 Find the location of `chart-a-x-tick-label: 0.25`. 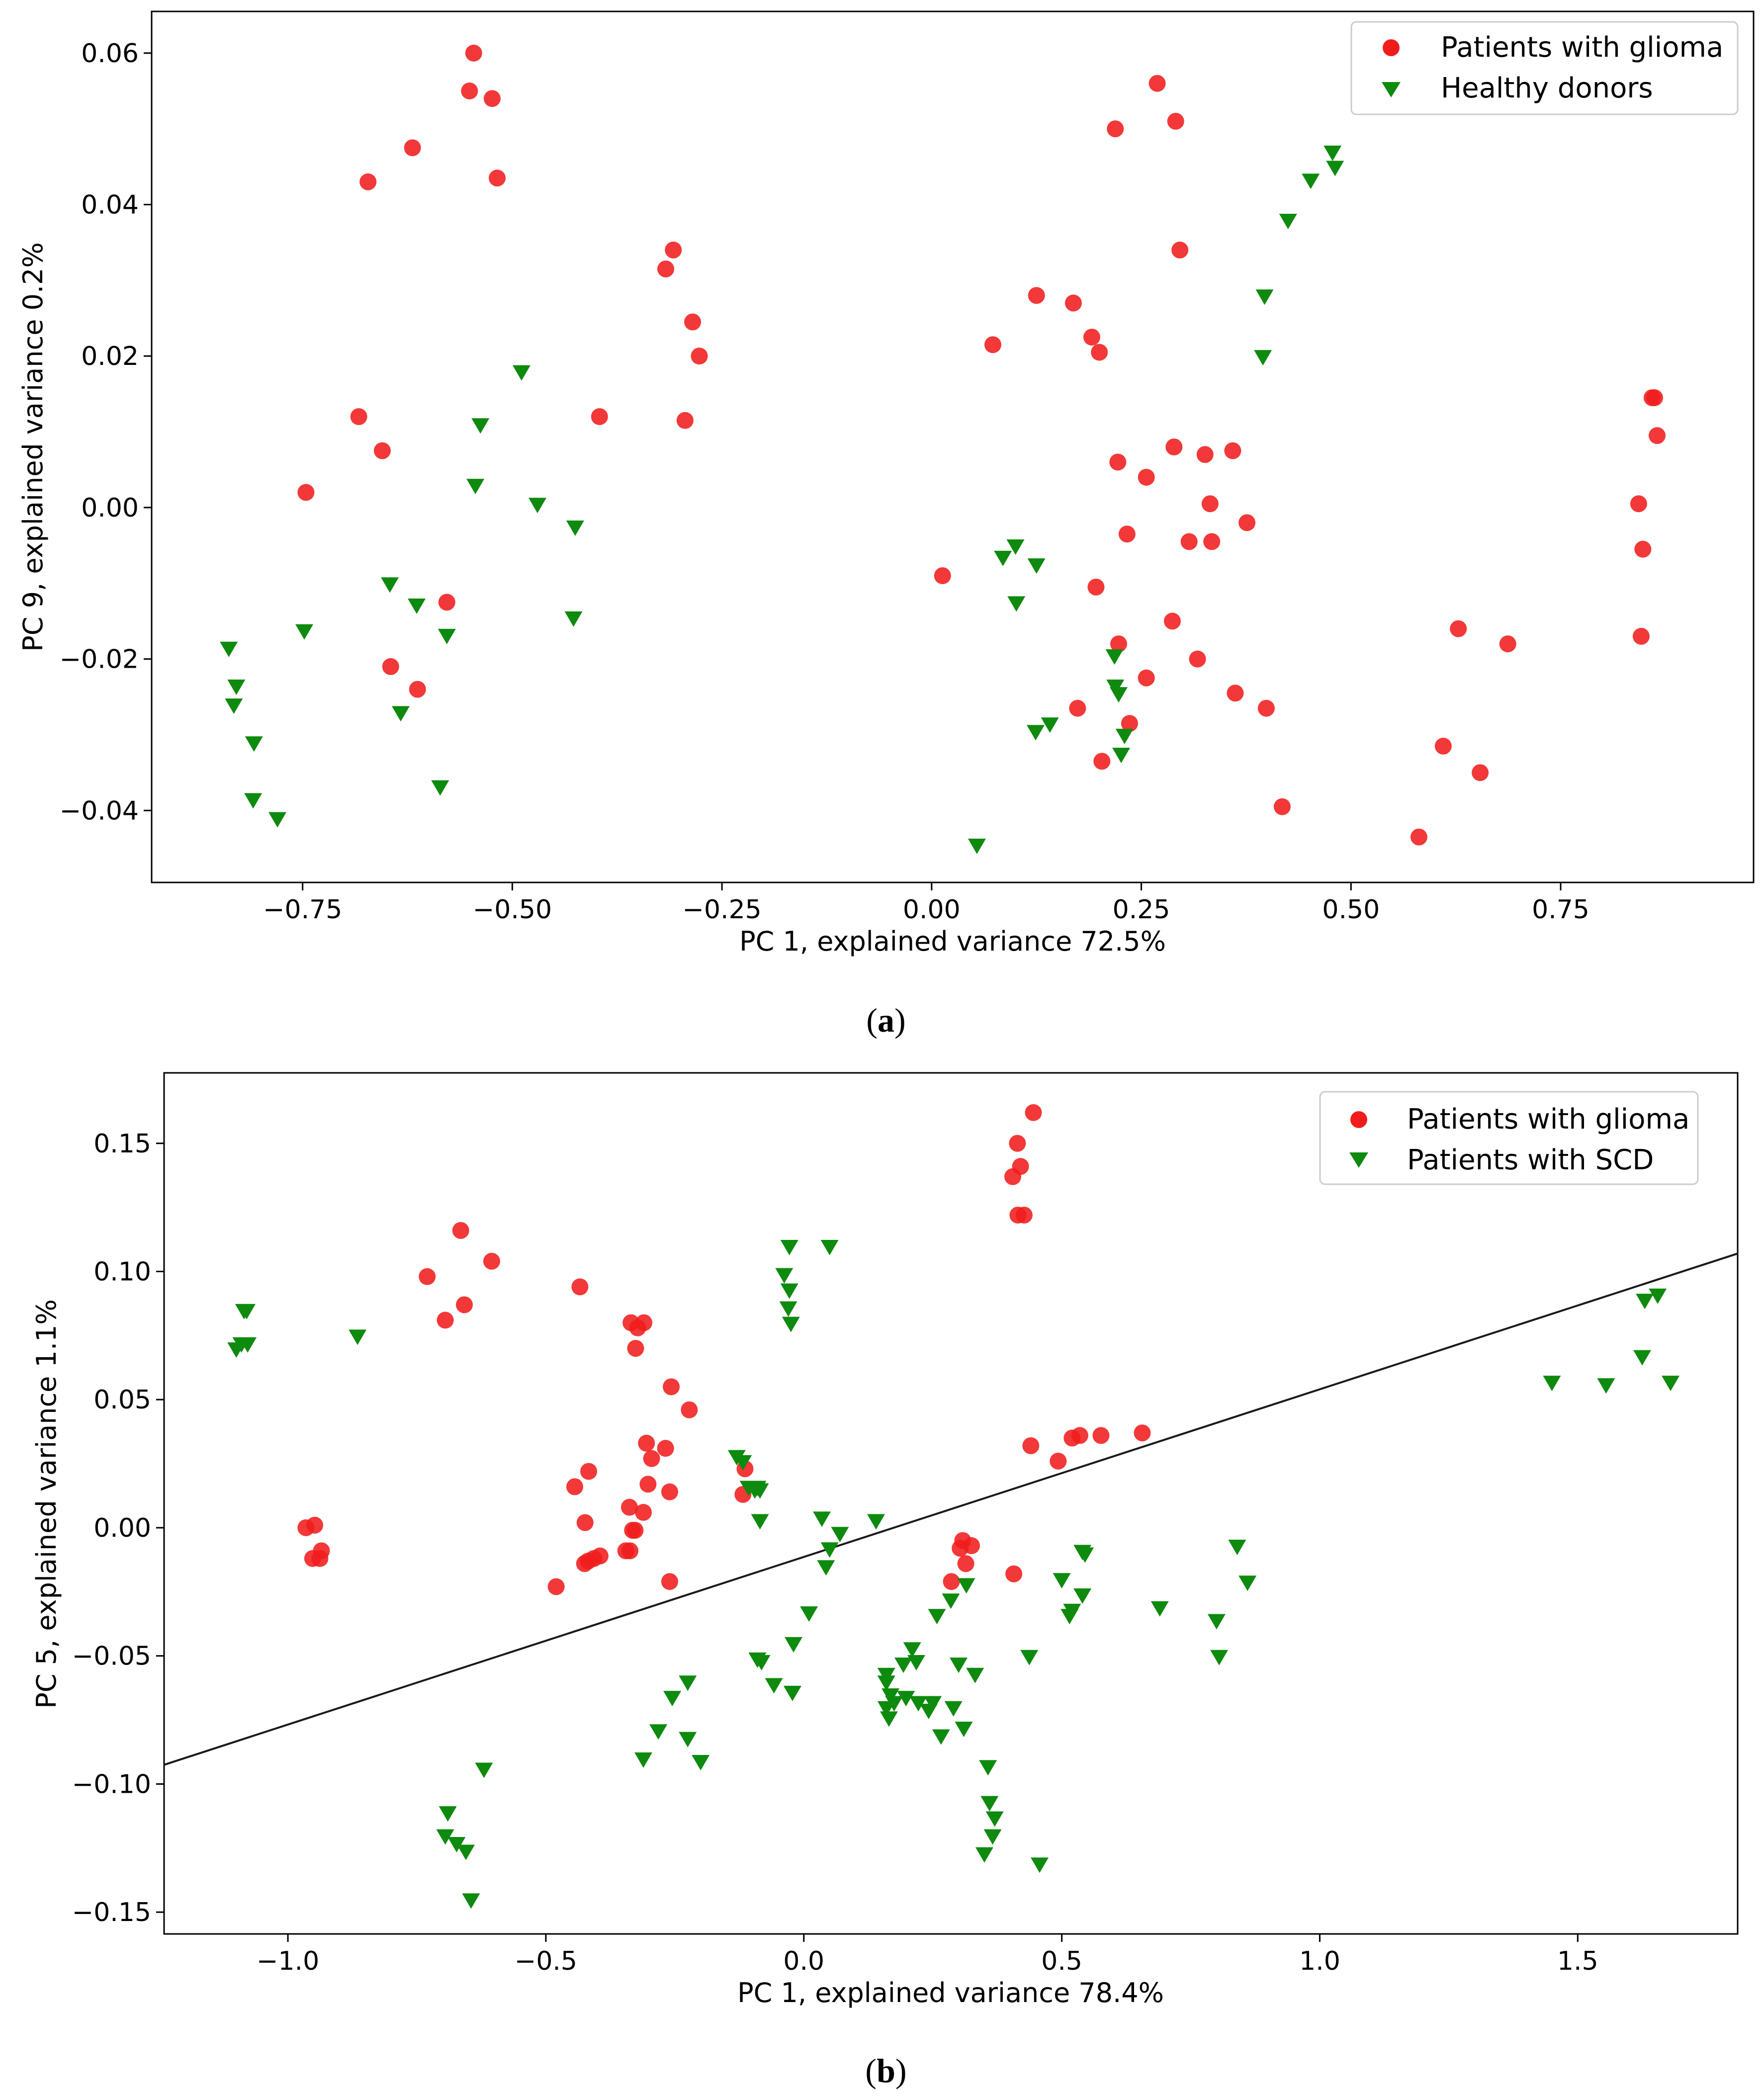

chart-a-x-tick-label: 0.25 is located at coordinates (1141, 910).